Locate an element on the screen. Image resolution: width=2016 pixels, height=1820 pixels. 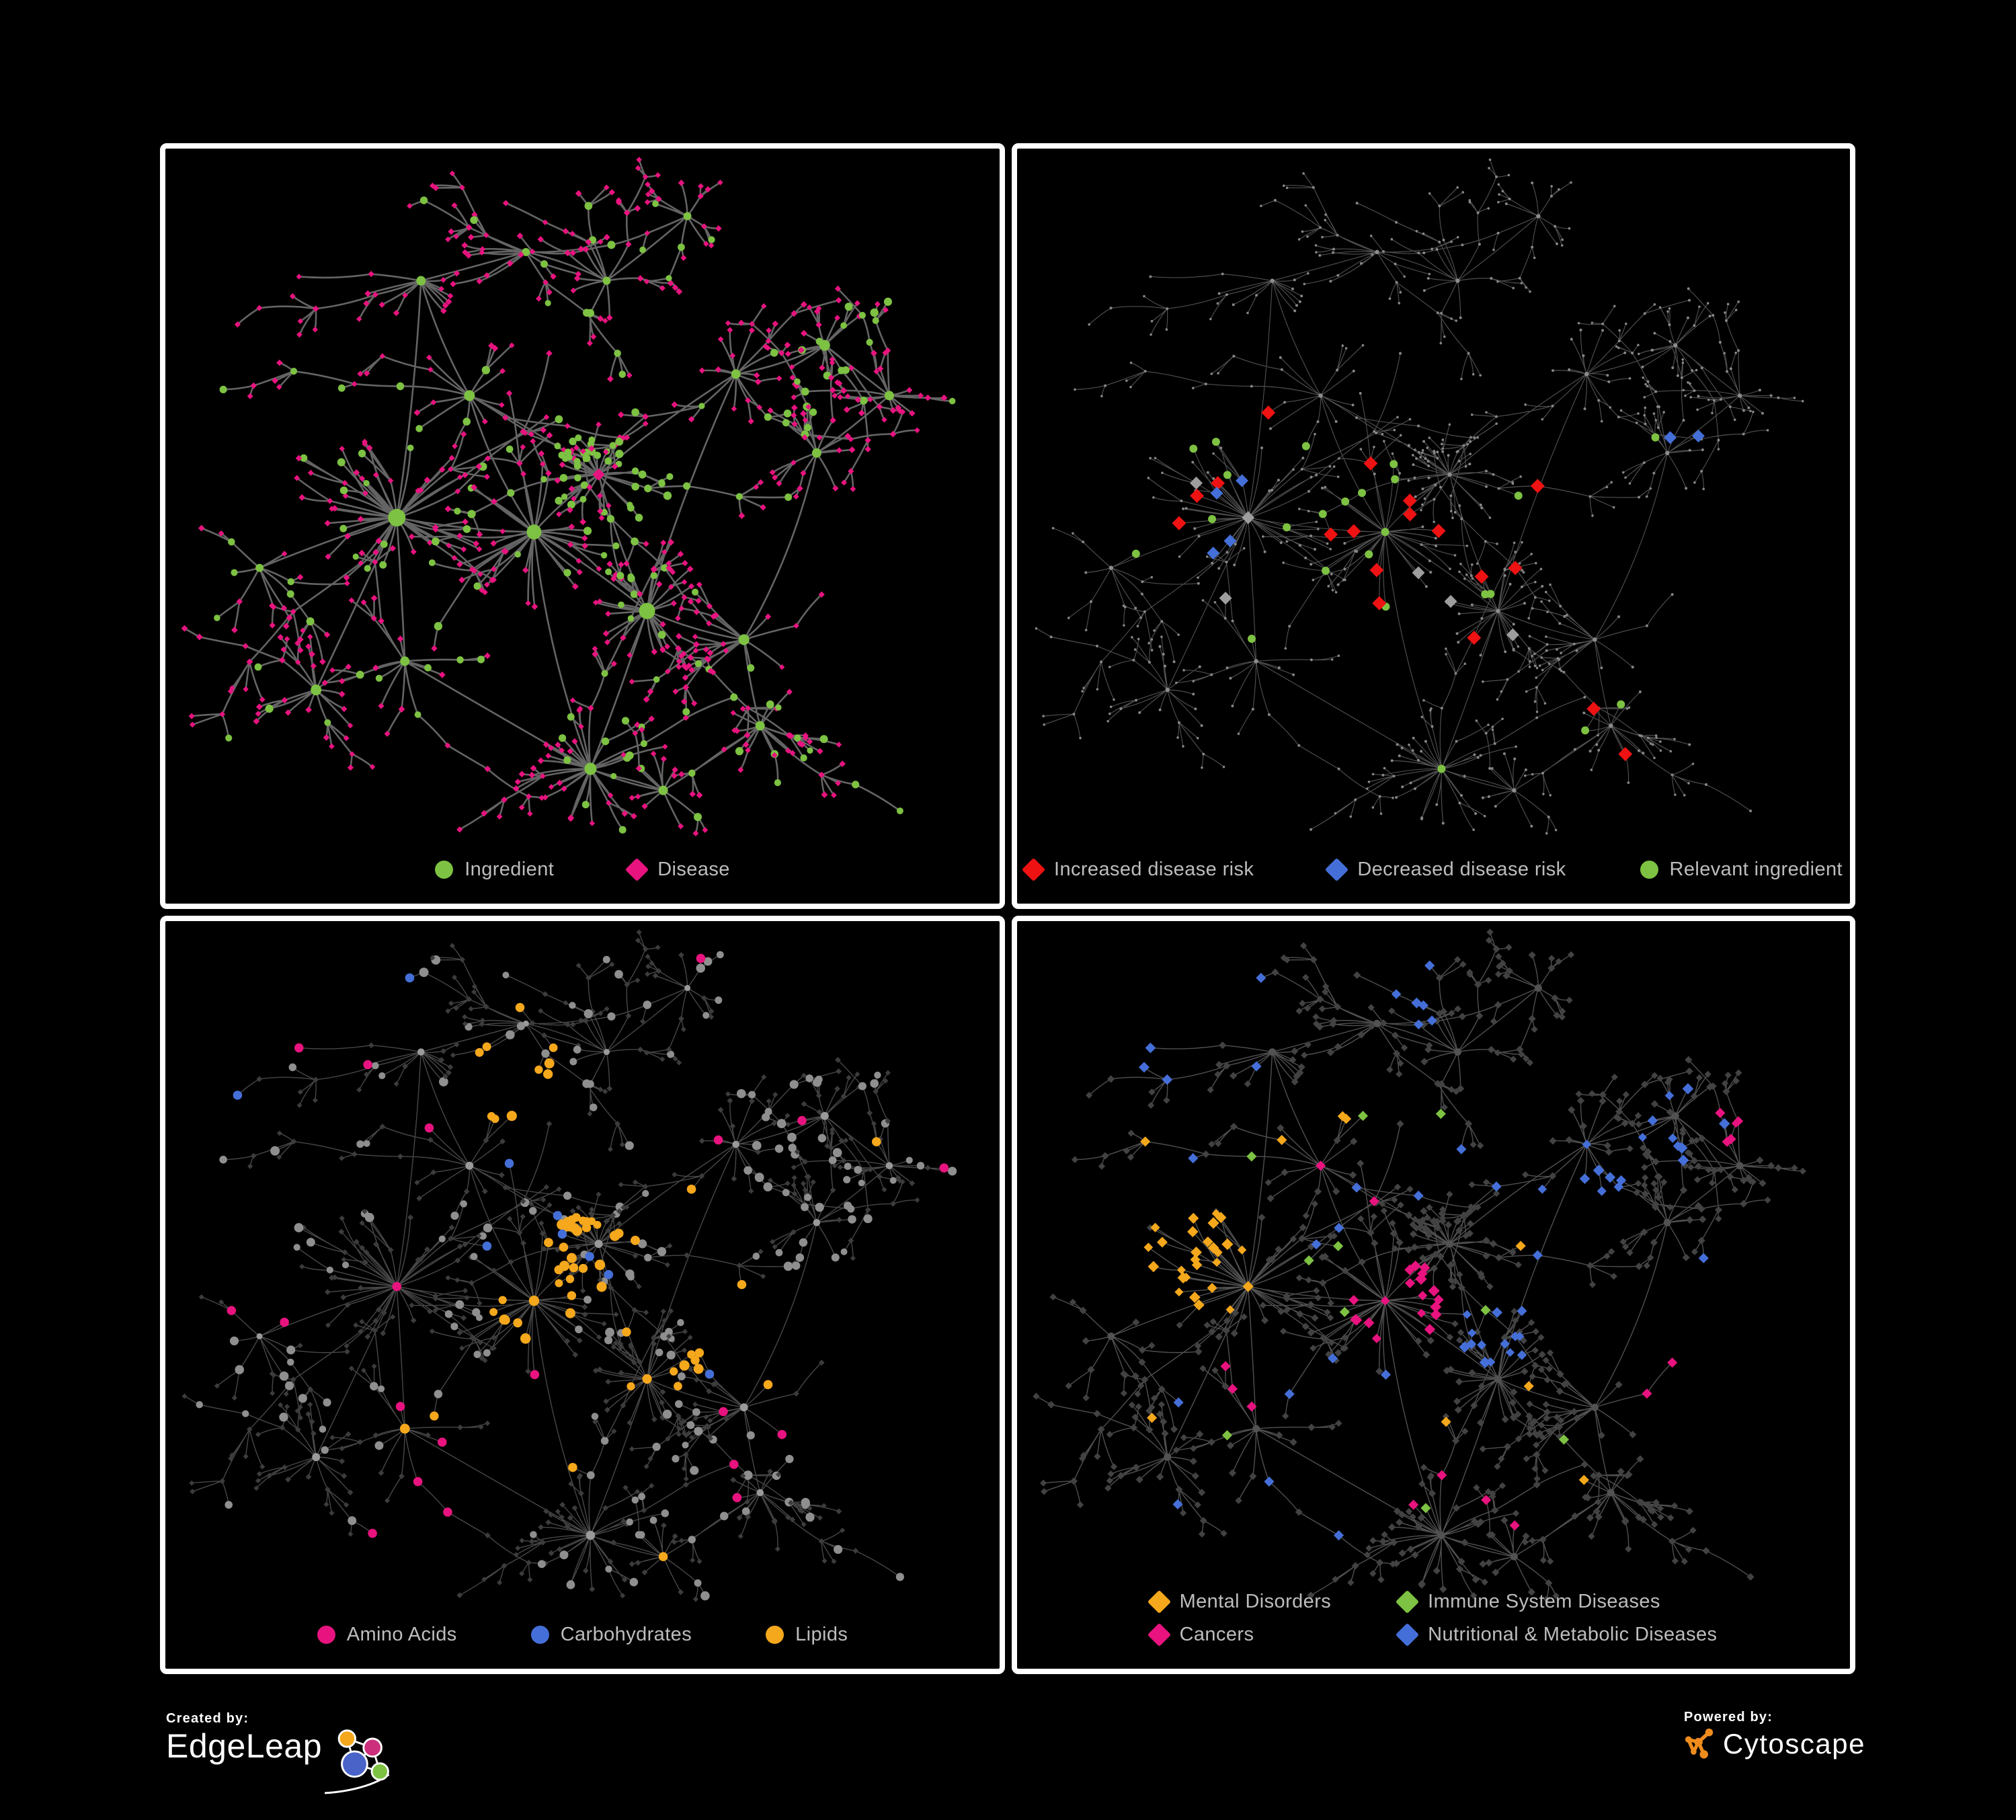
legend-swatch-diamond is located at coordinates (1337, 869).